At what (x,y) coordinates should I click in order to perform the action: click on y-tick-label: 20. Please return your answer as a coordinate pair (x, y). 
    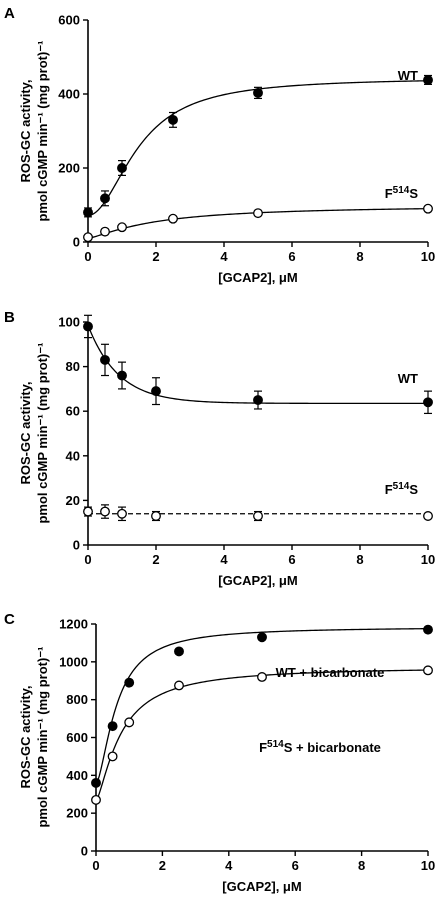
    Looking at the image, I should click on (73, 500).